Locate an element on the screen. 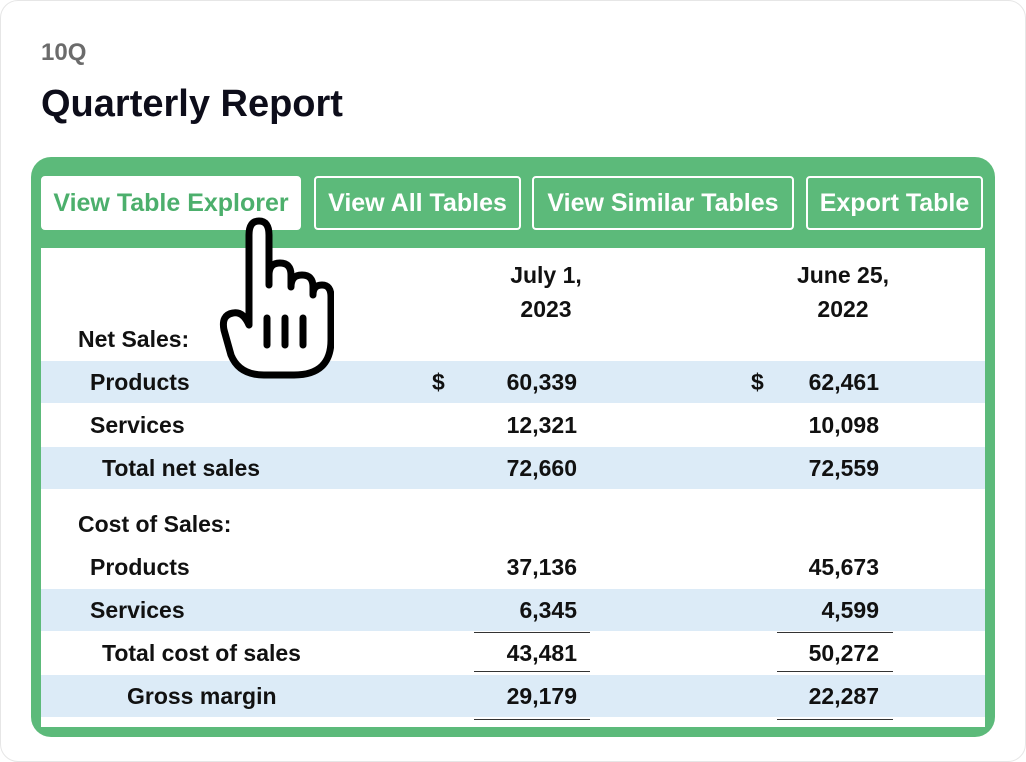 The image size is (1026, 762). table-row: Products $ 60,339 $ 62,461 is located at coordinates (513, 382).